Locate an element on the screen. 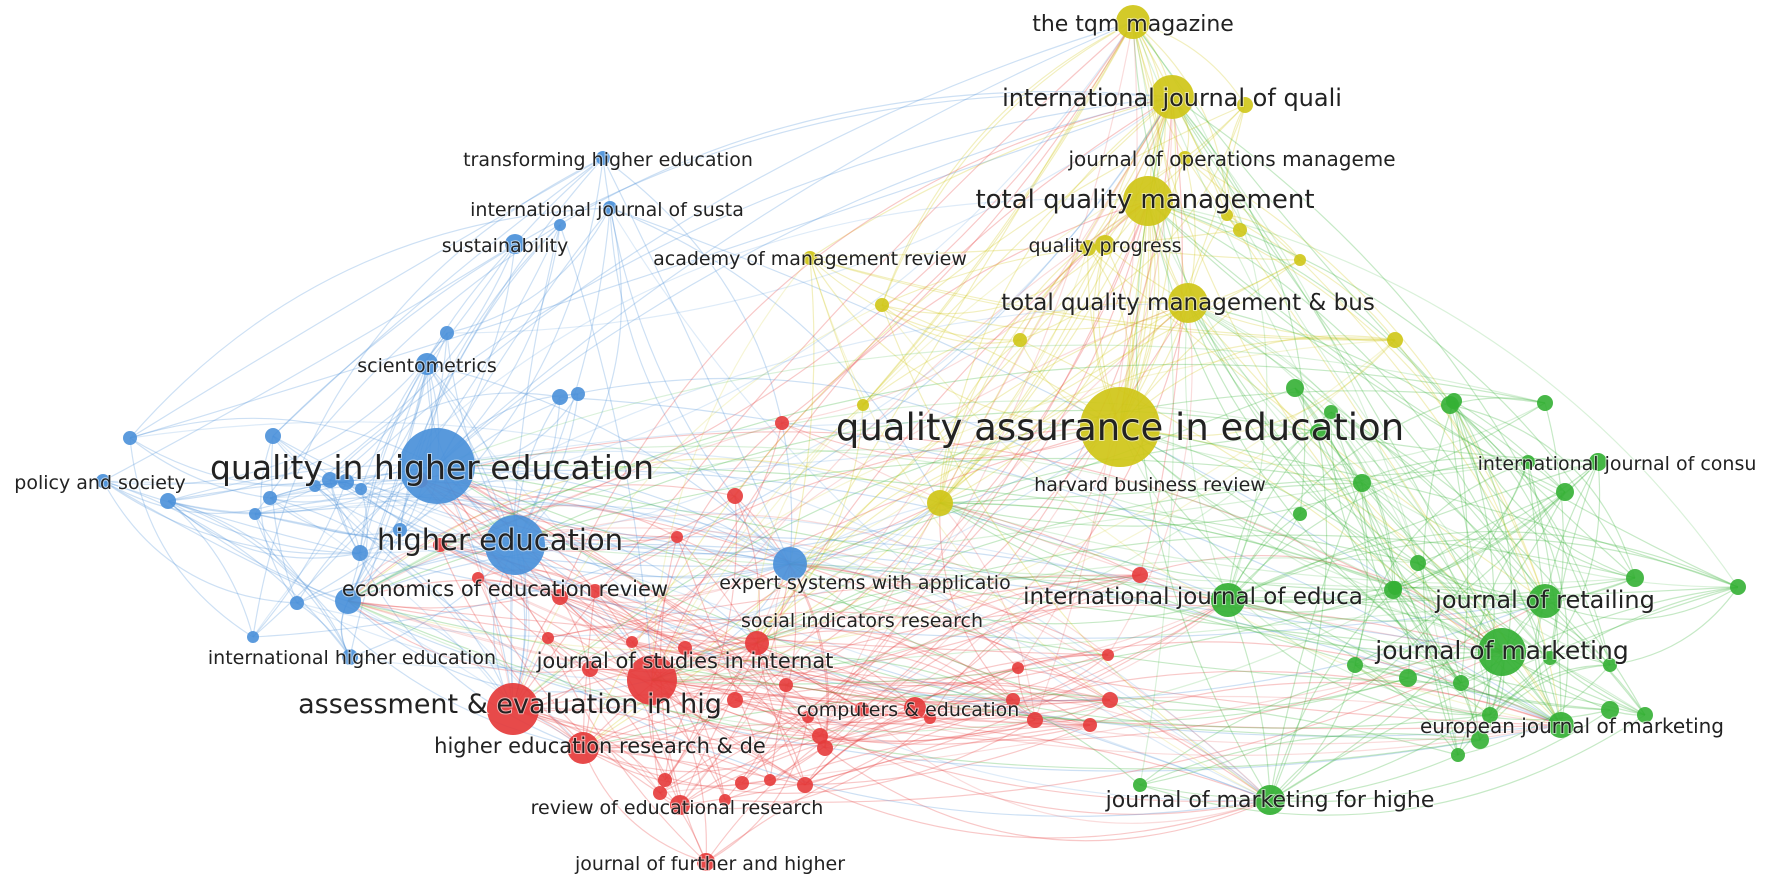 This screenshot has width=1780, height=882. node-international-journal-of-quali is located at coordinates (1172, 97).